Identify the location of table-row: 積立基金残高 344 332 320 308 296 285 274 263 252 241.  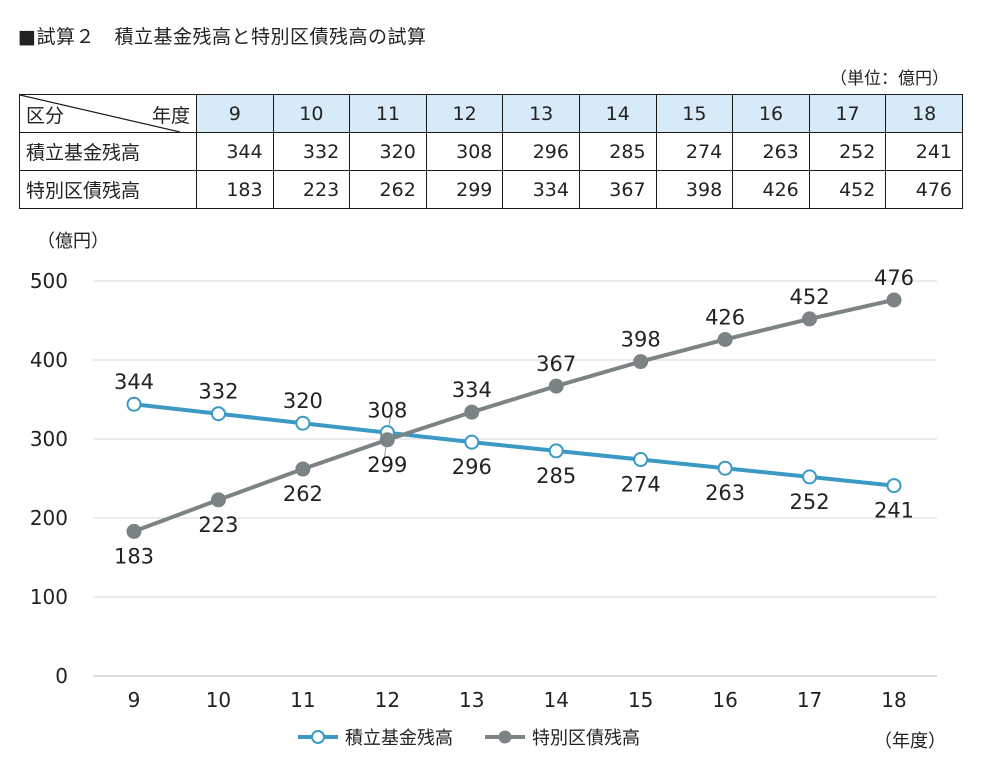
(491, 151).